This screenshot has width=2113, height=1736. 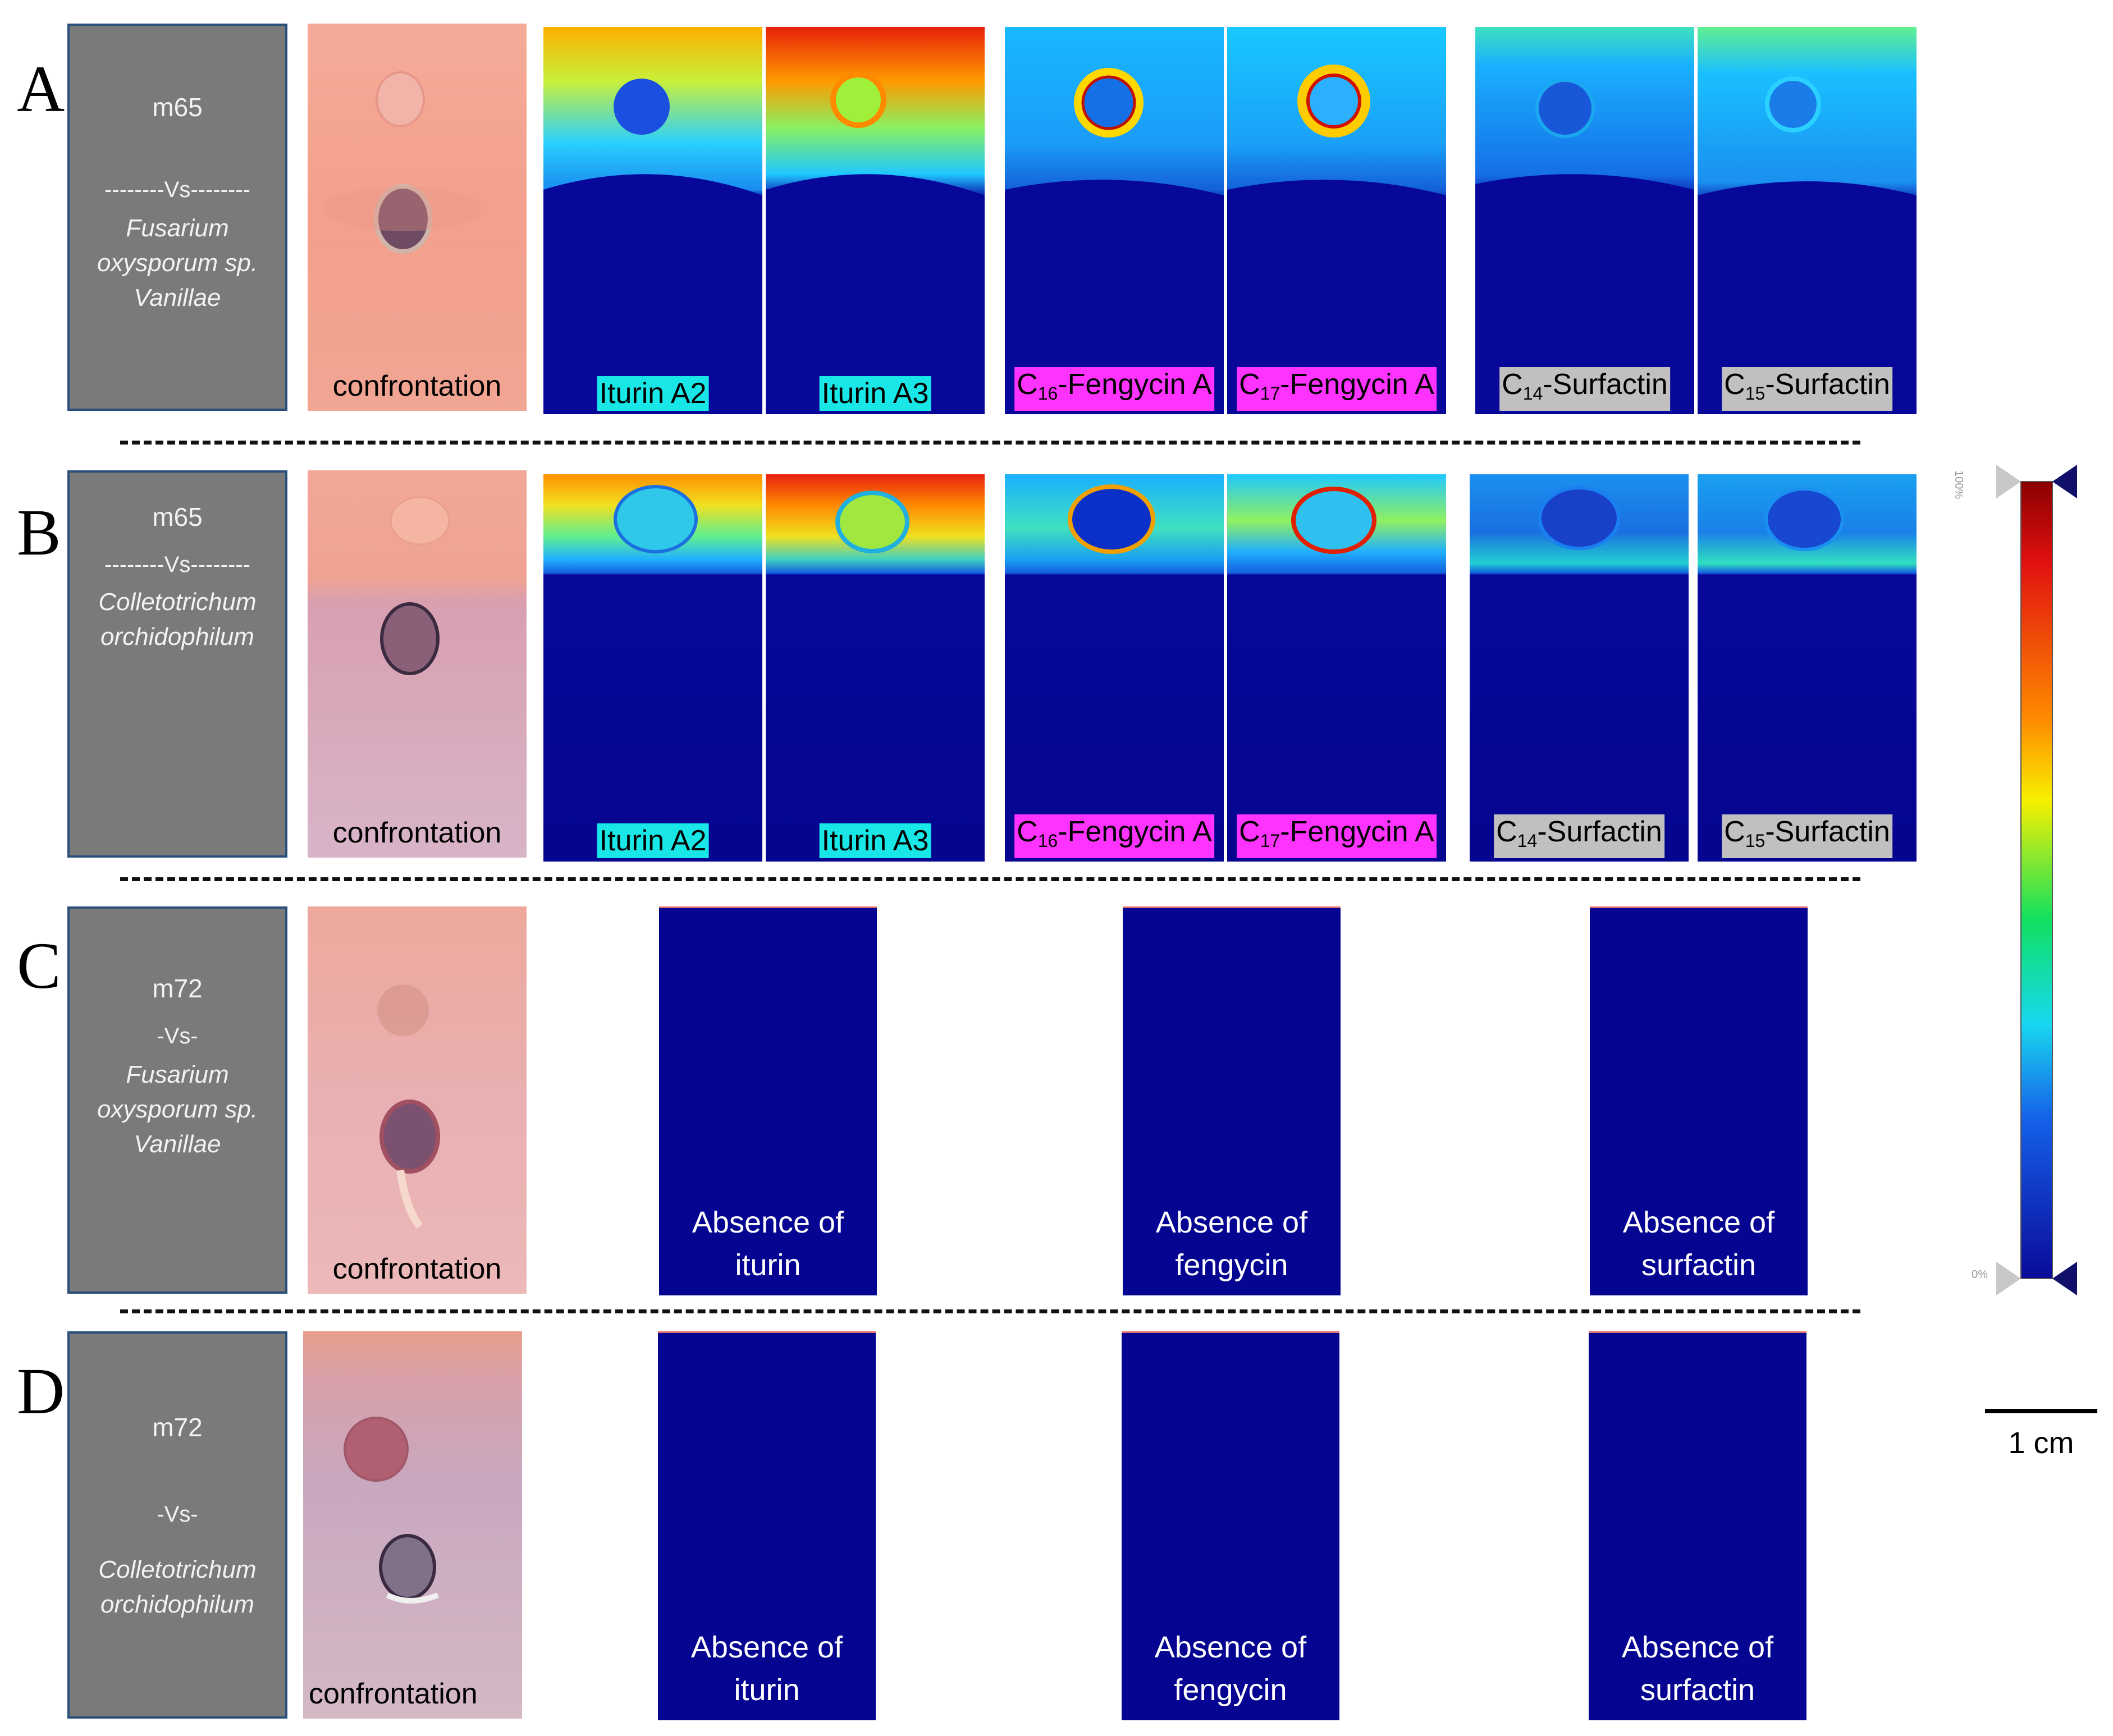 What do you see at coordinates (1697, 1526) in the screenshot?
I see `absence-surfactin-d: Absence of surfactin` at bounding box center [1697, 1526].